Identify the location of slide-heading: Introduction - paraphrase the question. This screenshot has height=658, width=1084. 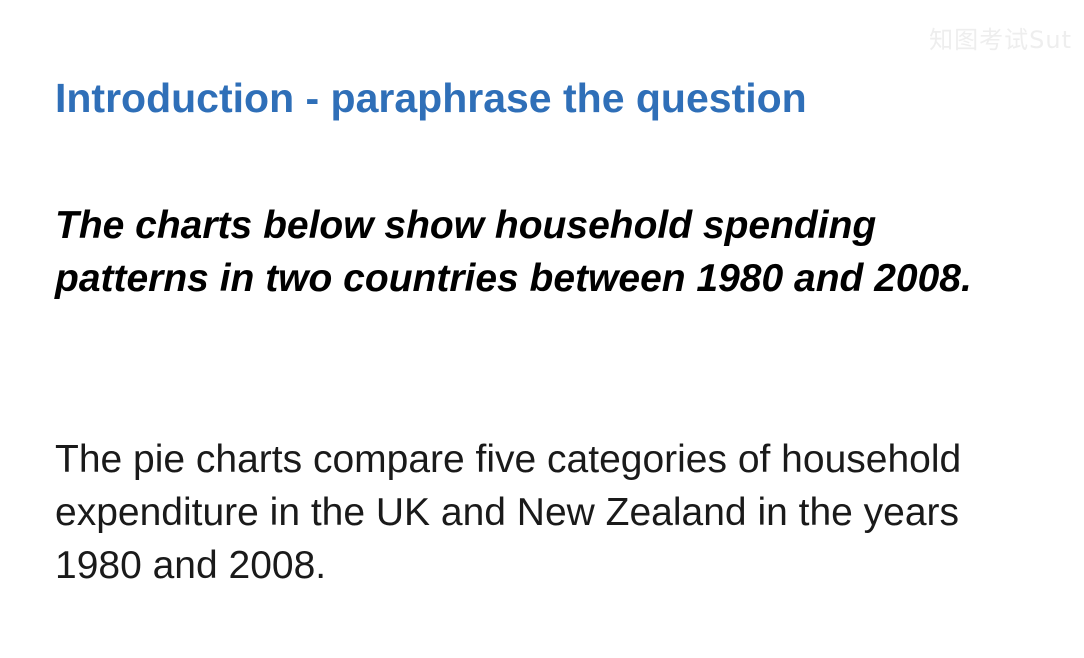
(431, 98).